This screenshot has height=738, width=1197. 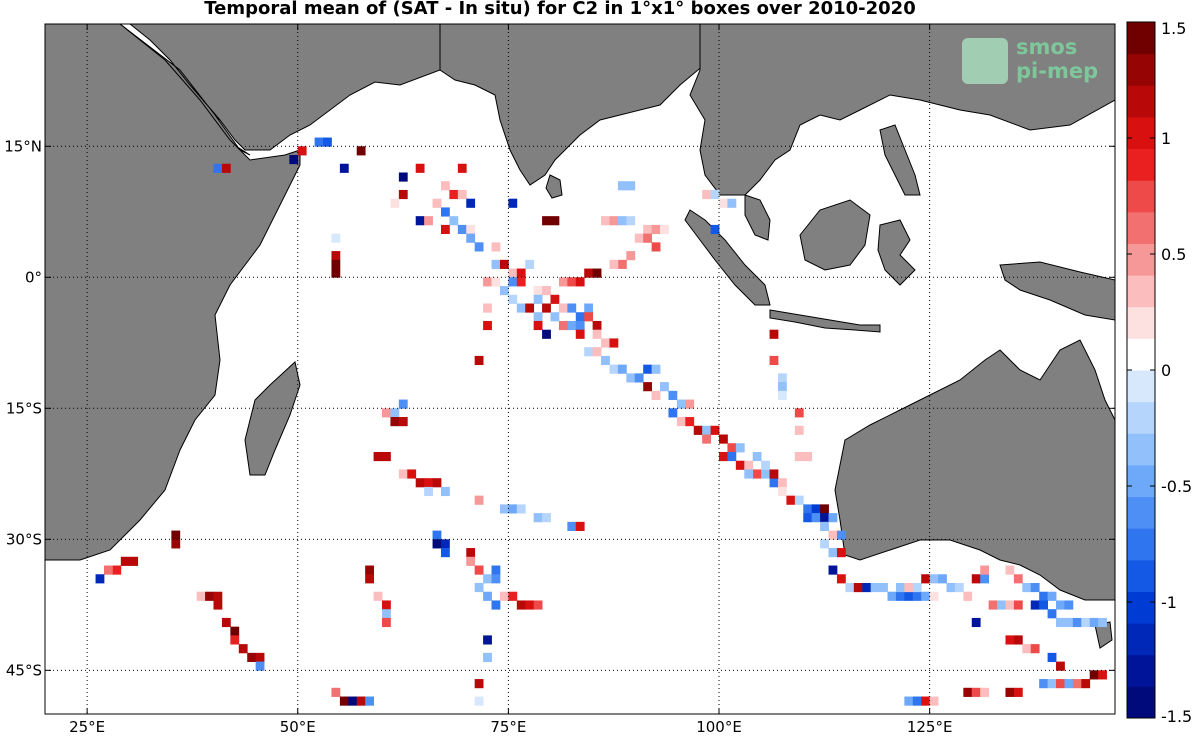 I want to click on y-tick-label: 0°, so click(x=33, y=277).